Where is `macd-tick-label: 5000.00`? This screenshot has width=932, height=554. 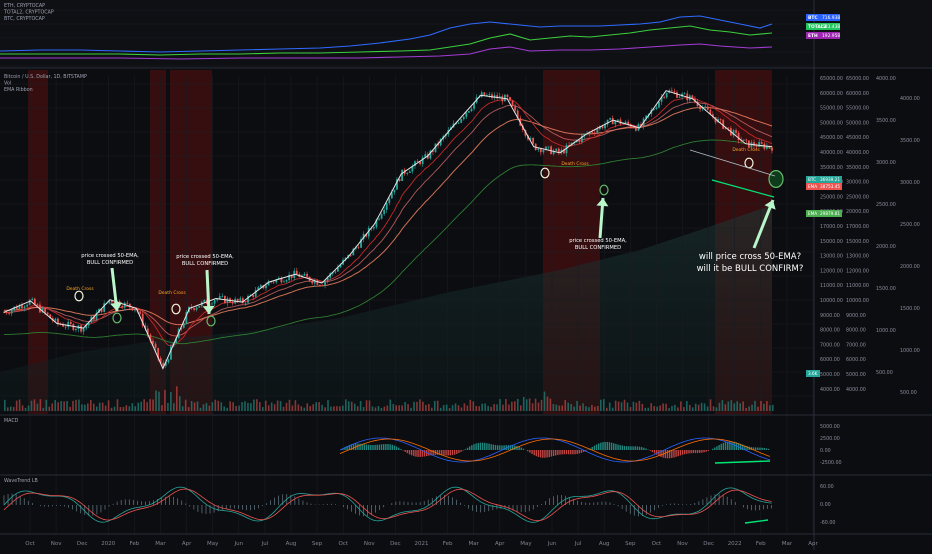
macd-tick-label: 5000.00 is located at coordinates (830, 427).